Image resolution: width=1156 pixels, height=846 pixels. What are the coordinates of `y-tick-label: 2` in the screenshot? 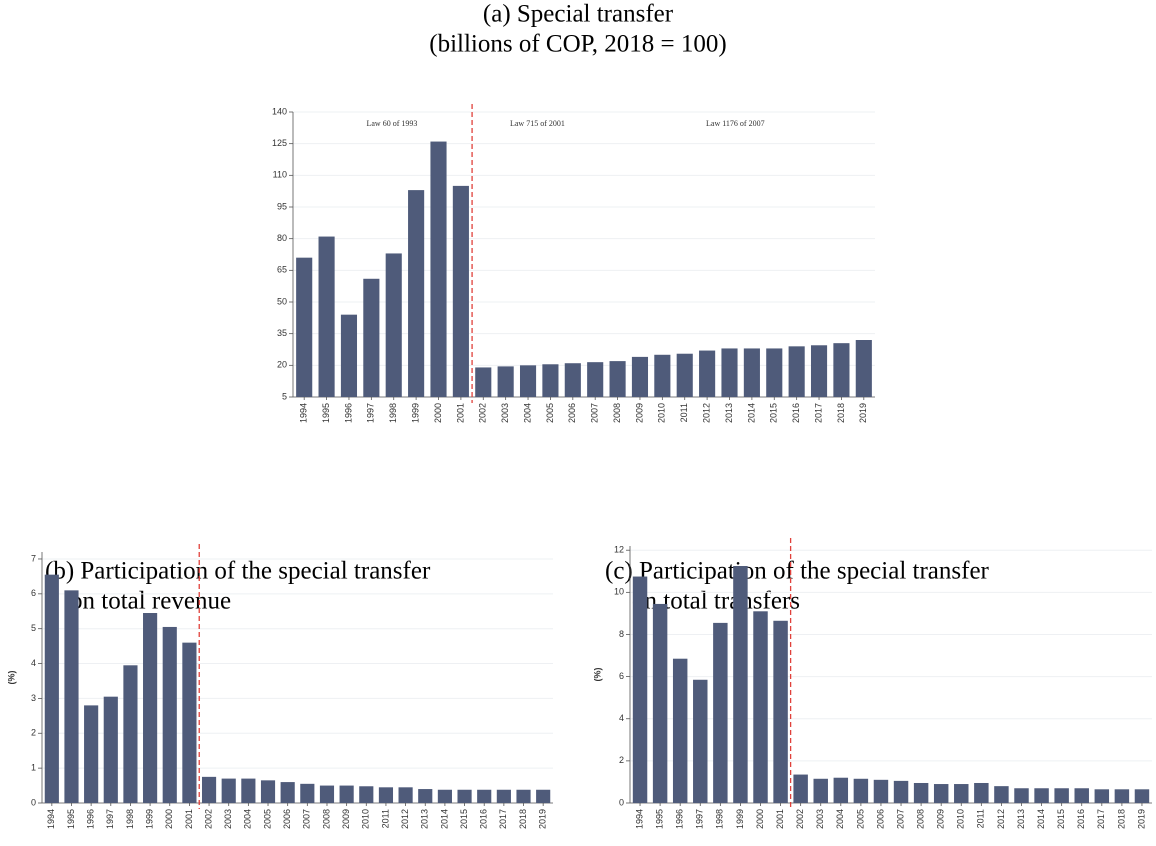 It's located at (33, 733).